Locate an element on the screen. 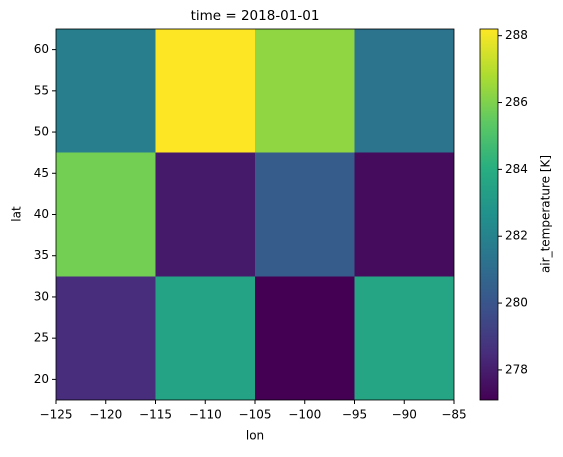 Image resolution: width=563 pixels, height=457 pixels. y-tick-label: 45 is located at coordinates (41, 173).